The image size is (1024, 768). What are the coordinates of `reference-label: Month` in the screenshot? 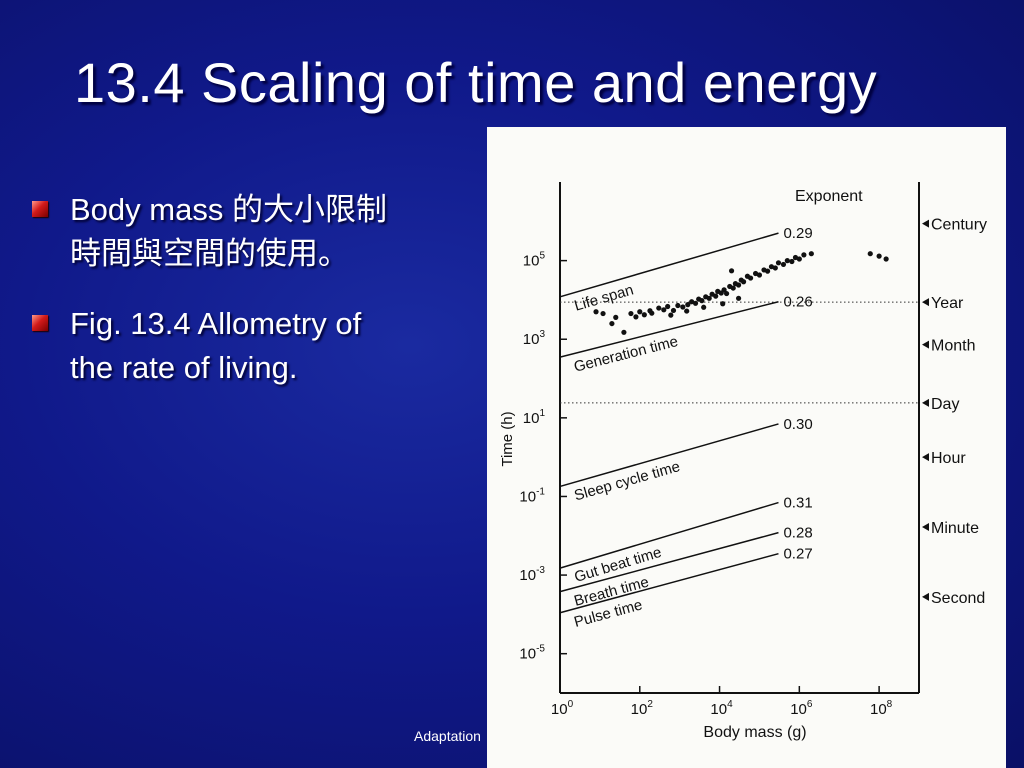 It's located at (953, 346).